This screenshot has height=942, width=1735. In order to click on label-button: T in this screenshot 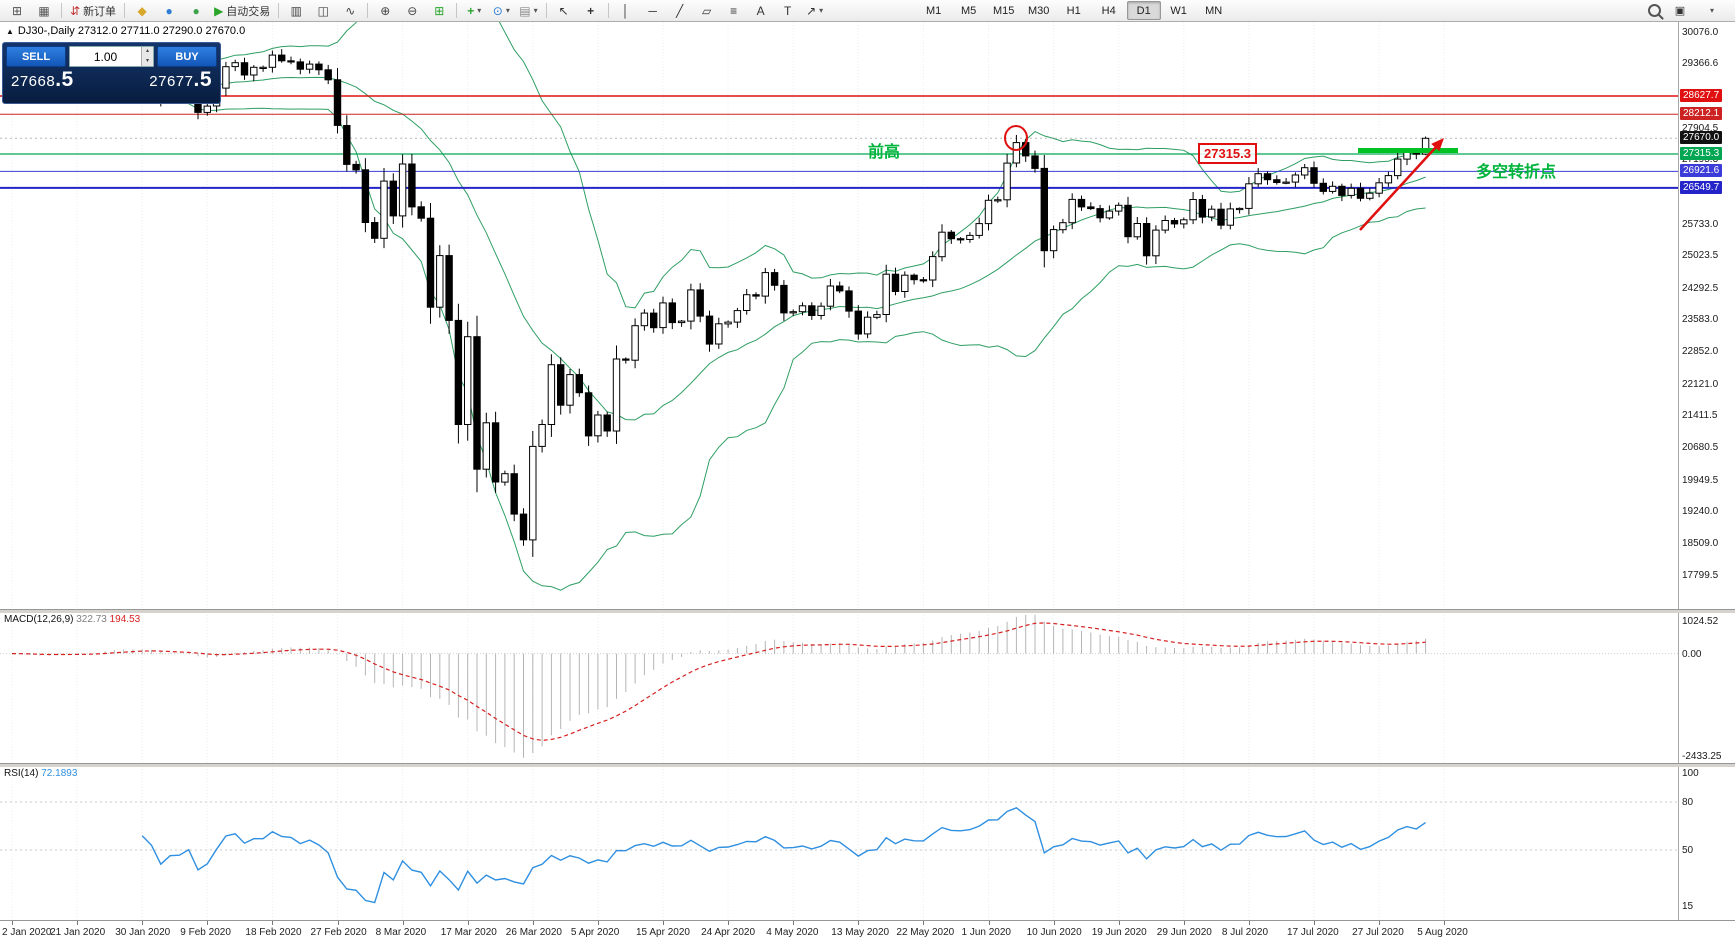, I will do `click(788, 11)`.